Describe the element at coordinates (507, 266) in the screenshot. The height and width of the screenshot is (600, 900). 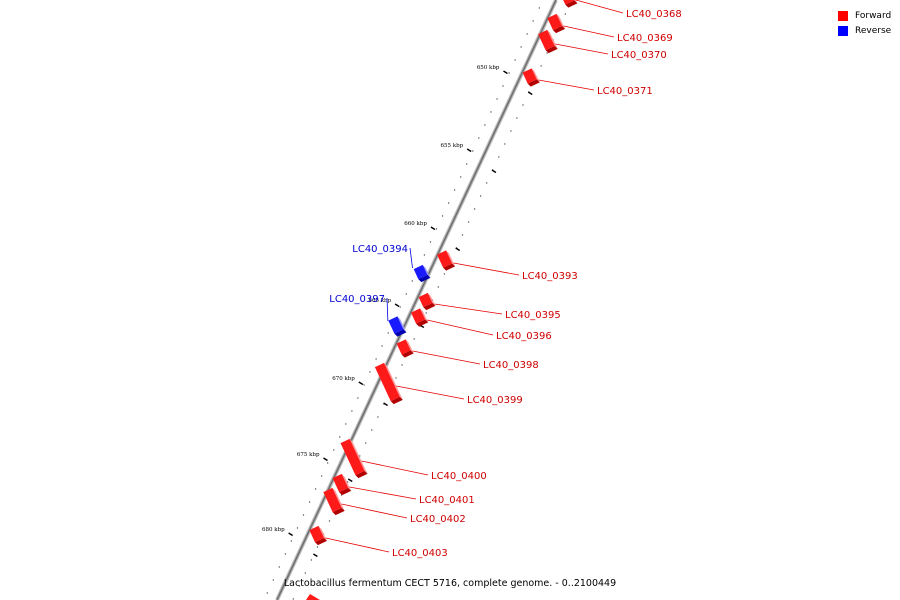
I see `gene-lc40-0393: LC40_0393` at that location.